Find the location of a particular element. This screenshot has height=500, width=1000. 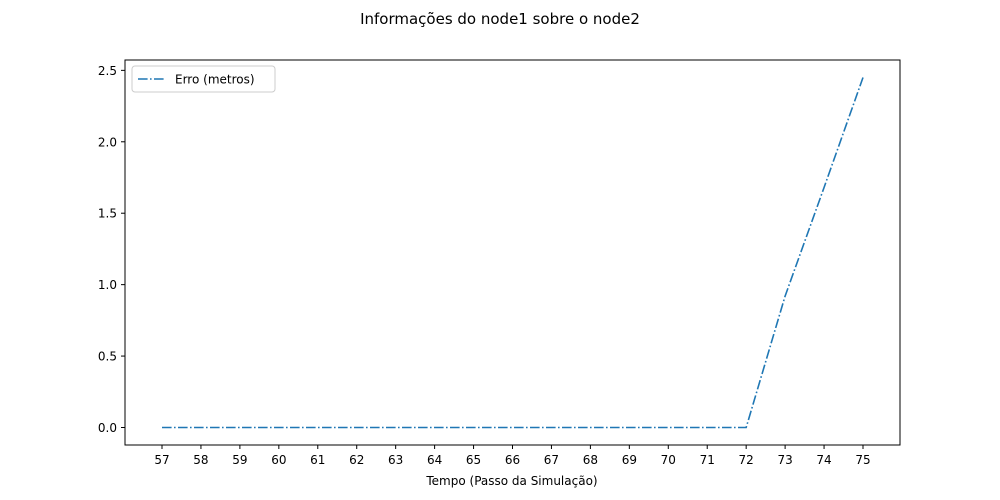

x-tick-label: 60 is located at coordinates (278, 460).